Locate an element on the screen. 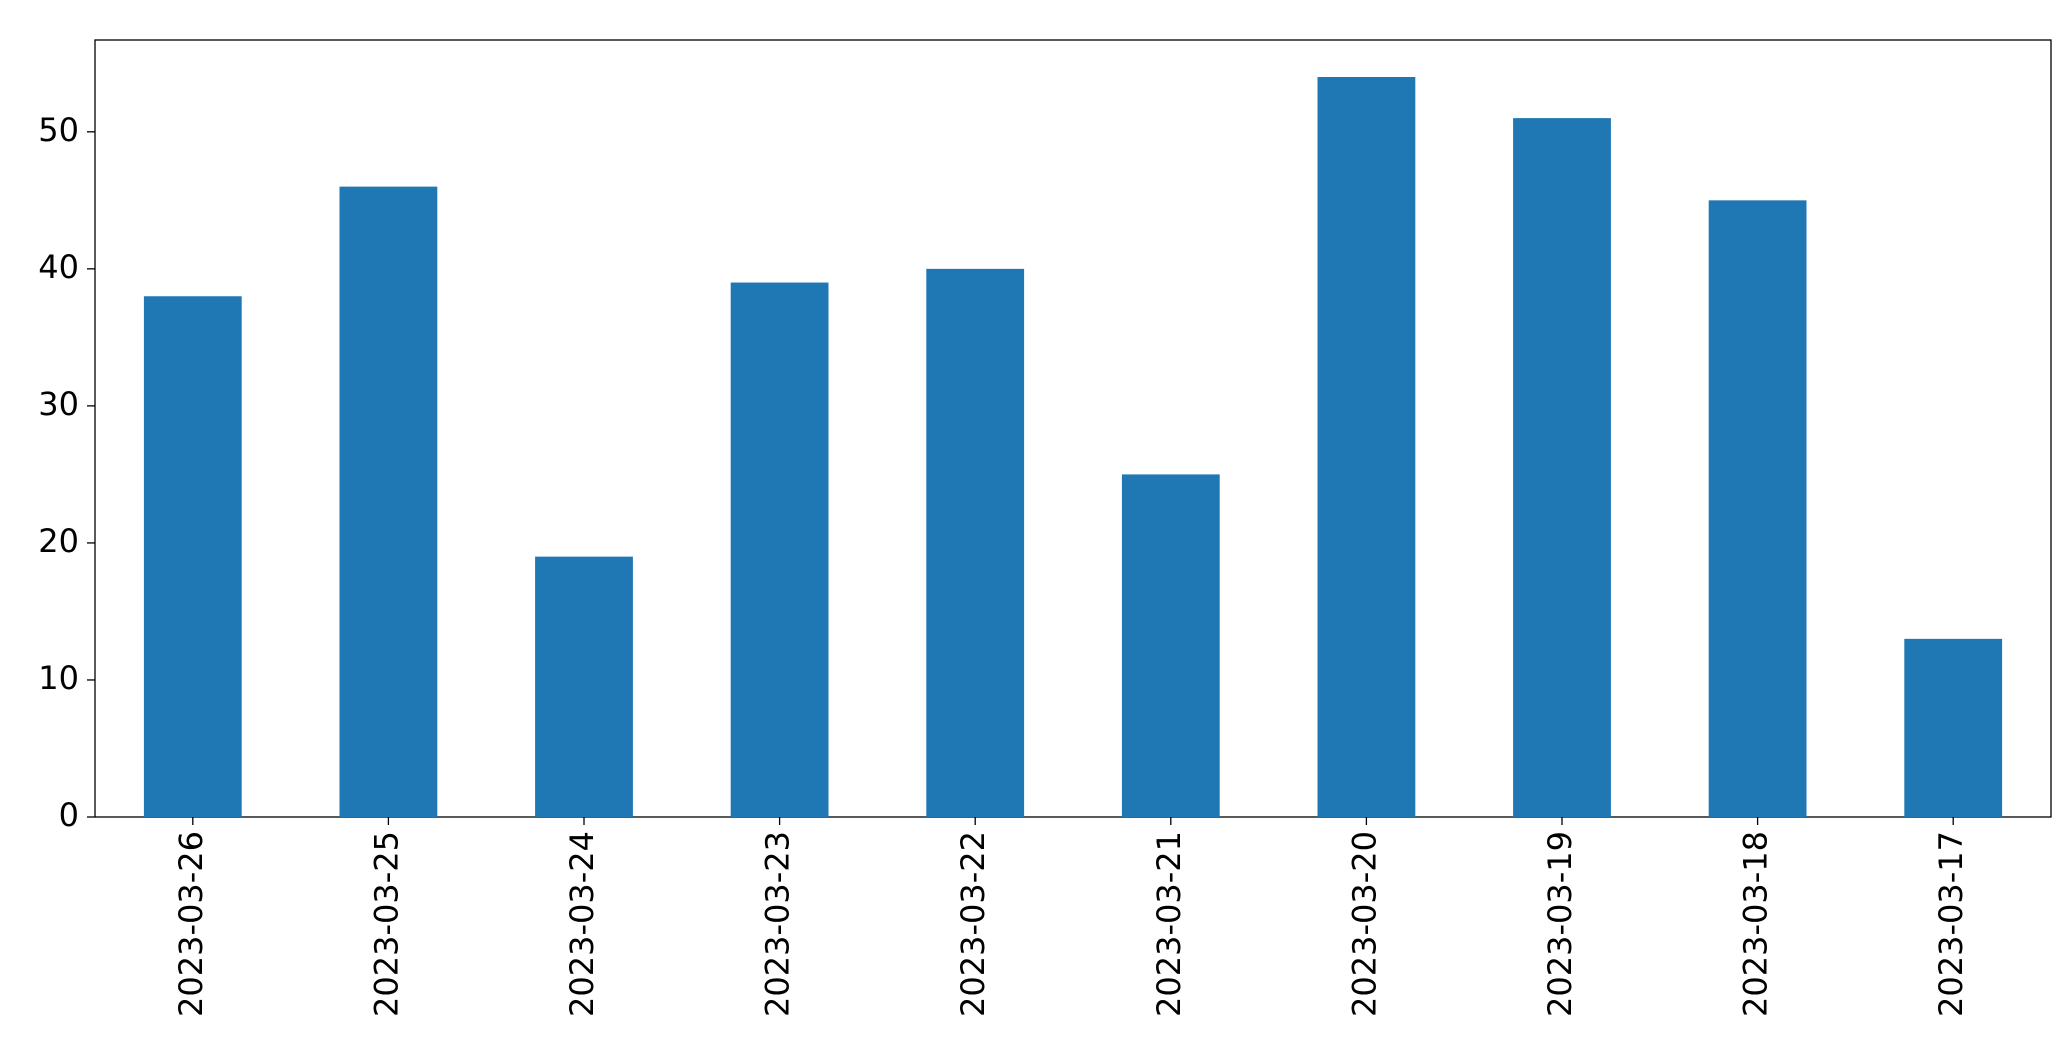  x-tick-label: 2023-03-25 is located at coordinates (386, 924).